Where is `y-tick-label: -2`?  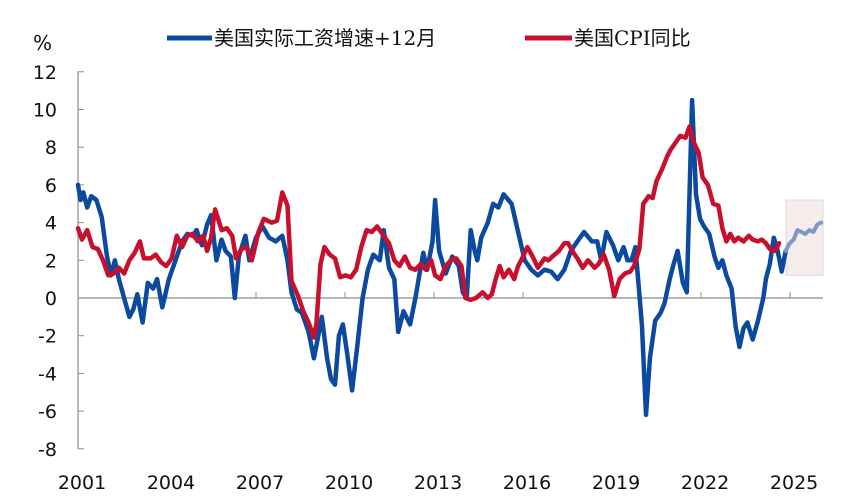
y-tick-label: -2 is located at coordinates (47, 337).